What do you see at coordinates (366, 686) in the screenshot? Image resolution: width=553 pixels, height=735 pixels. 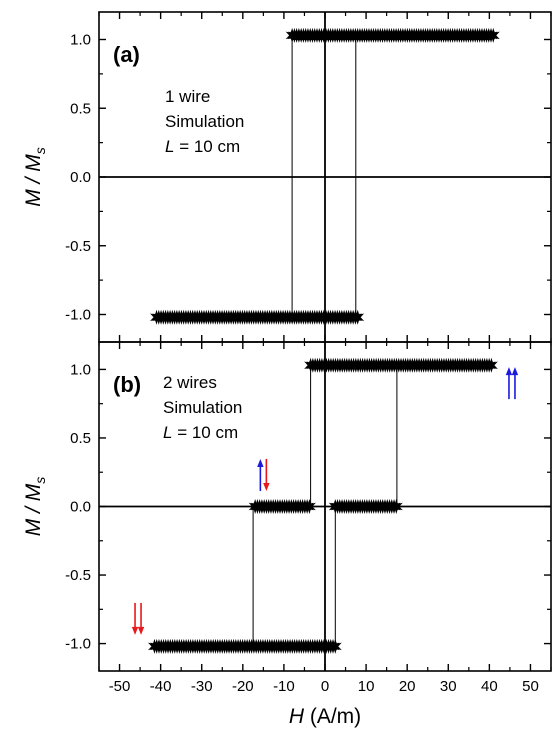 I see `x-tick-label: 10` at bounding box center [366, 686].